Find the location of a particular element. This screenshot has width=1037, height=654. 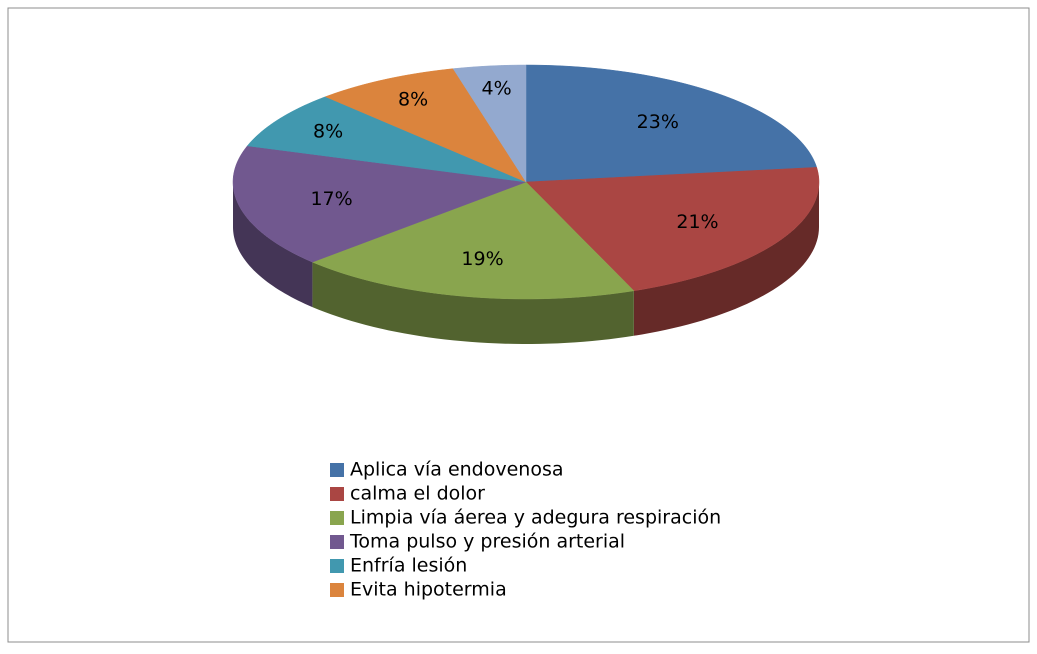

data-label: 17% is located at coordinates (331, 199).